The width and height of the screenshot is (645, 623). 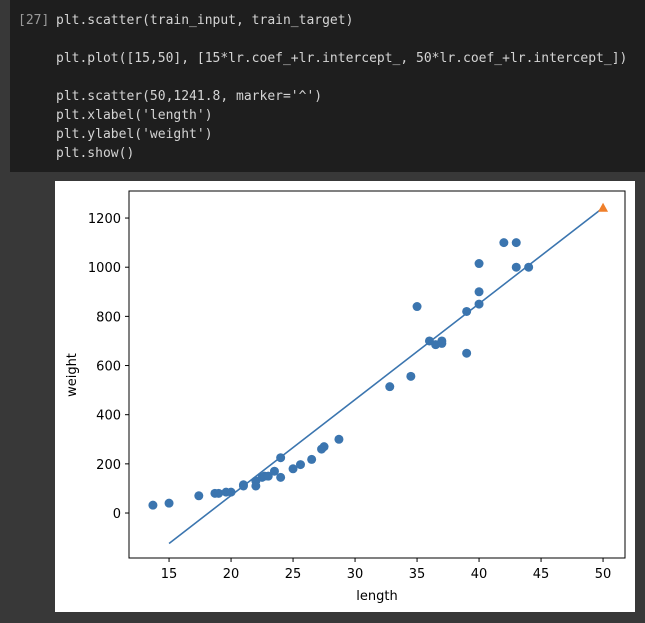 I want to click on triangle-point, so click(x=603, y=207).